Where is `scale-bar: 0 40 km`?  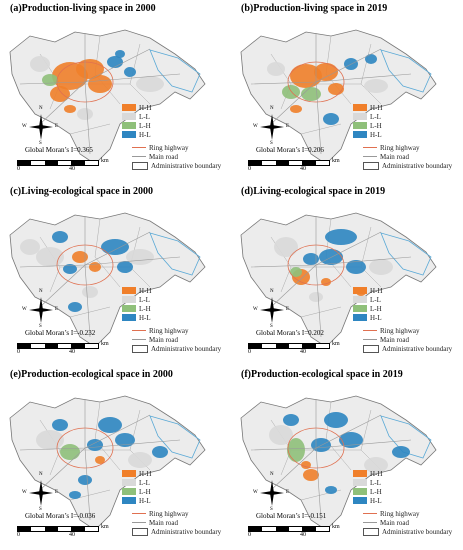
scale-bar: 0 40 km is located at coordinates (298, 349).